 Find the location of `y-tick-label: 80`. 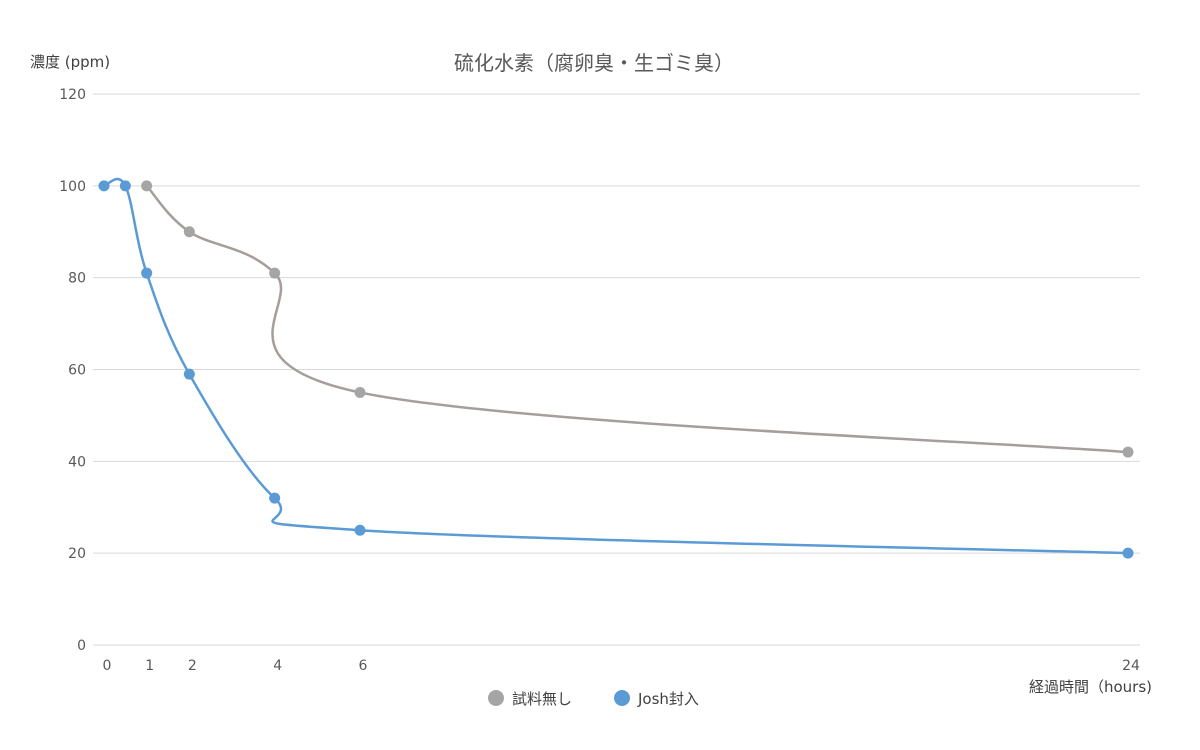

y-tick-label: 80 is located at coordinates (77, 279).